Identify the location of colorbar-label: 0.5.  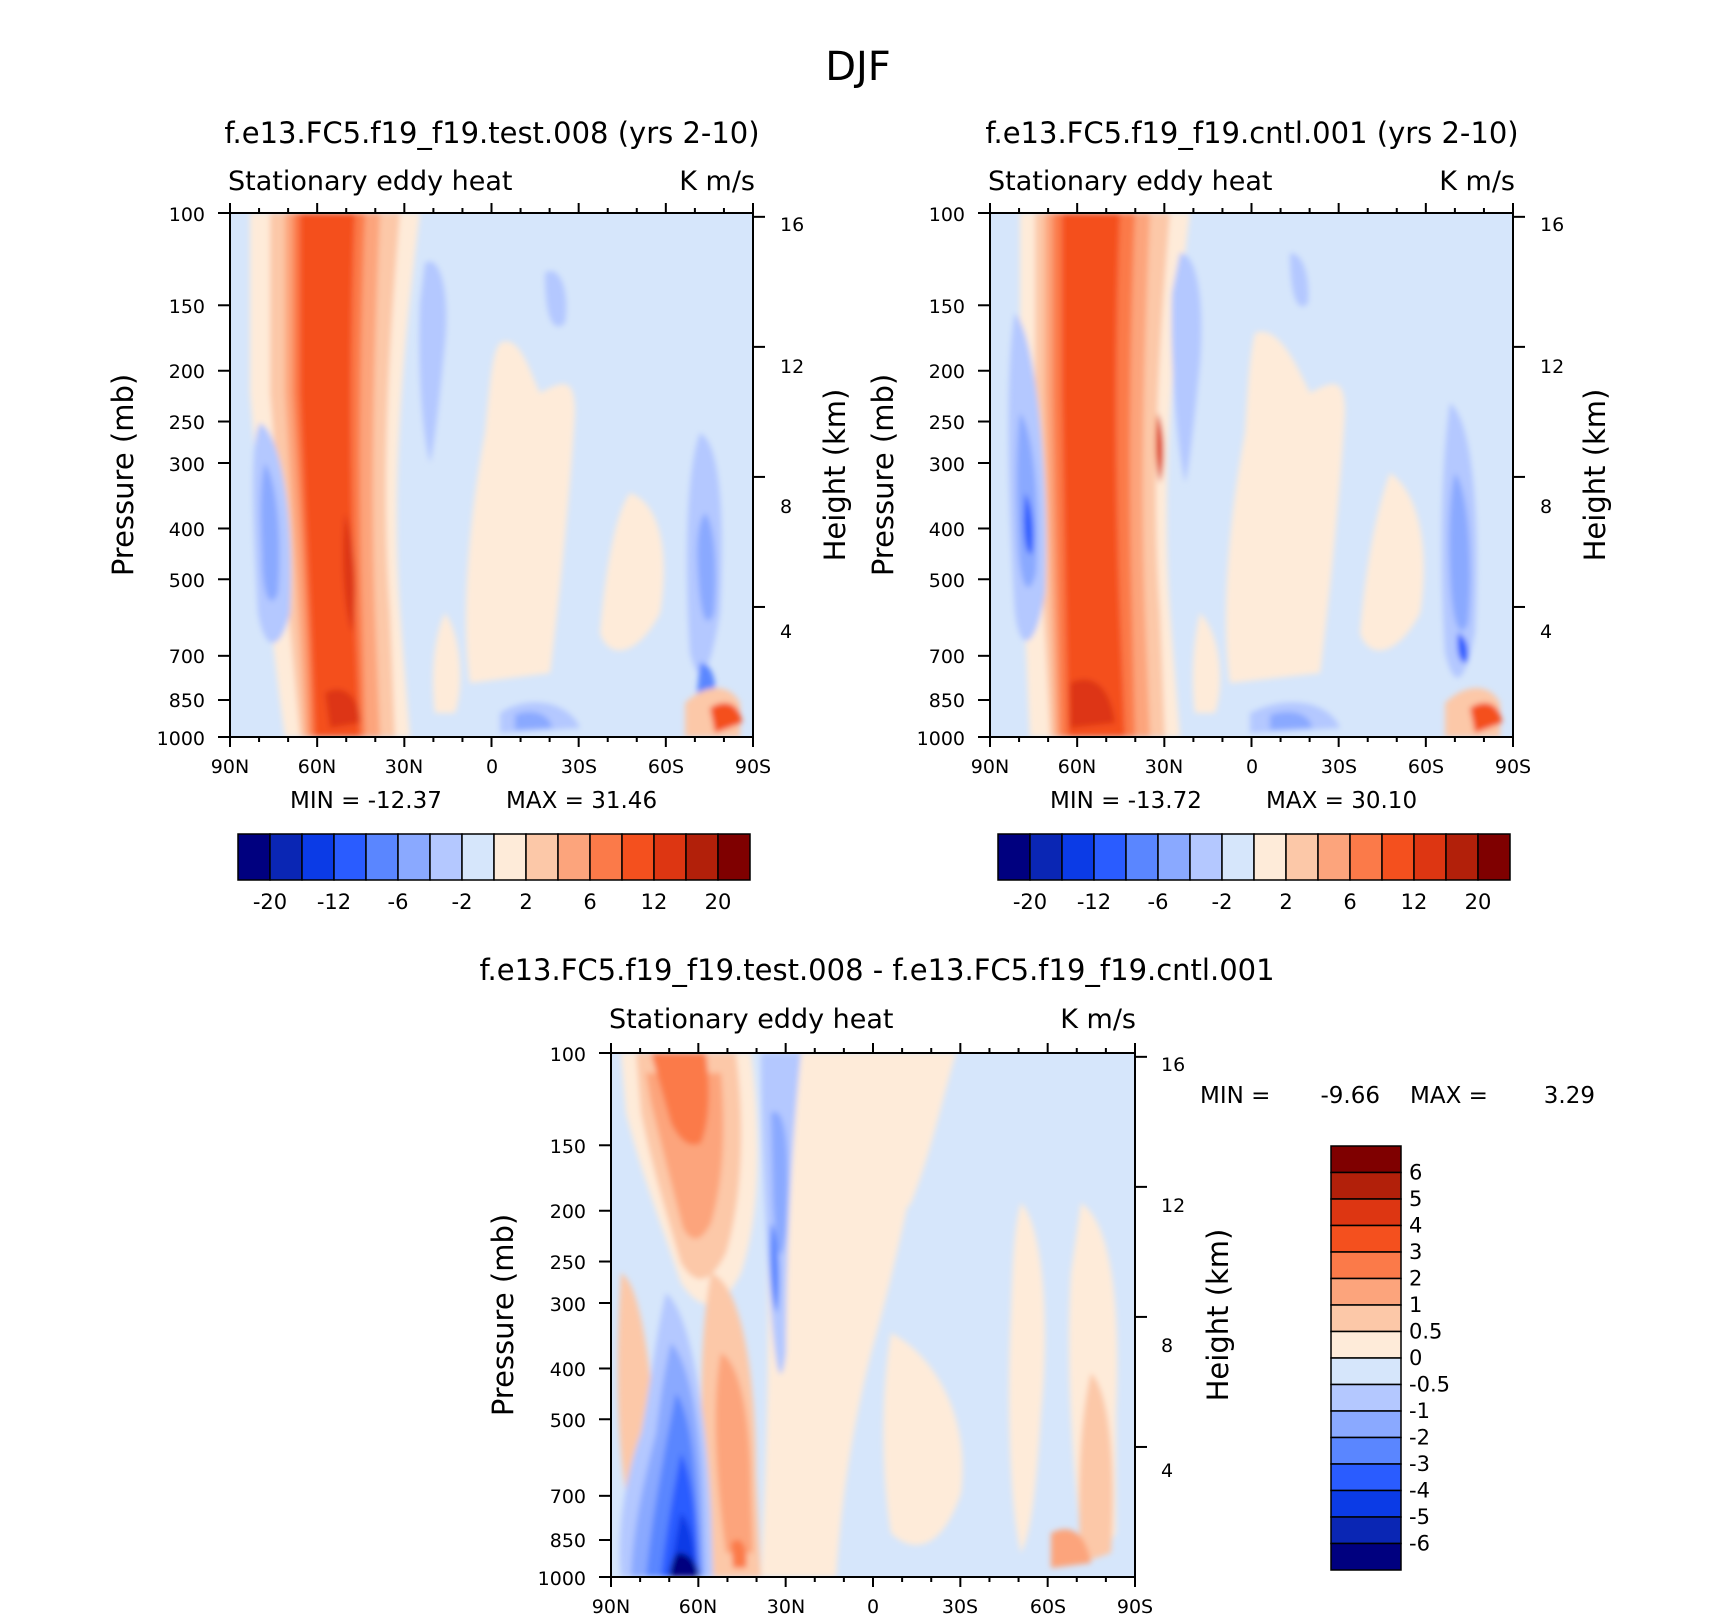
(1425, 1332).